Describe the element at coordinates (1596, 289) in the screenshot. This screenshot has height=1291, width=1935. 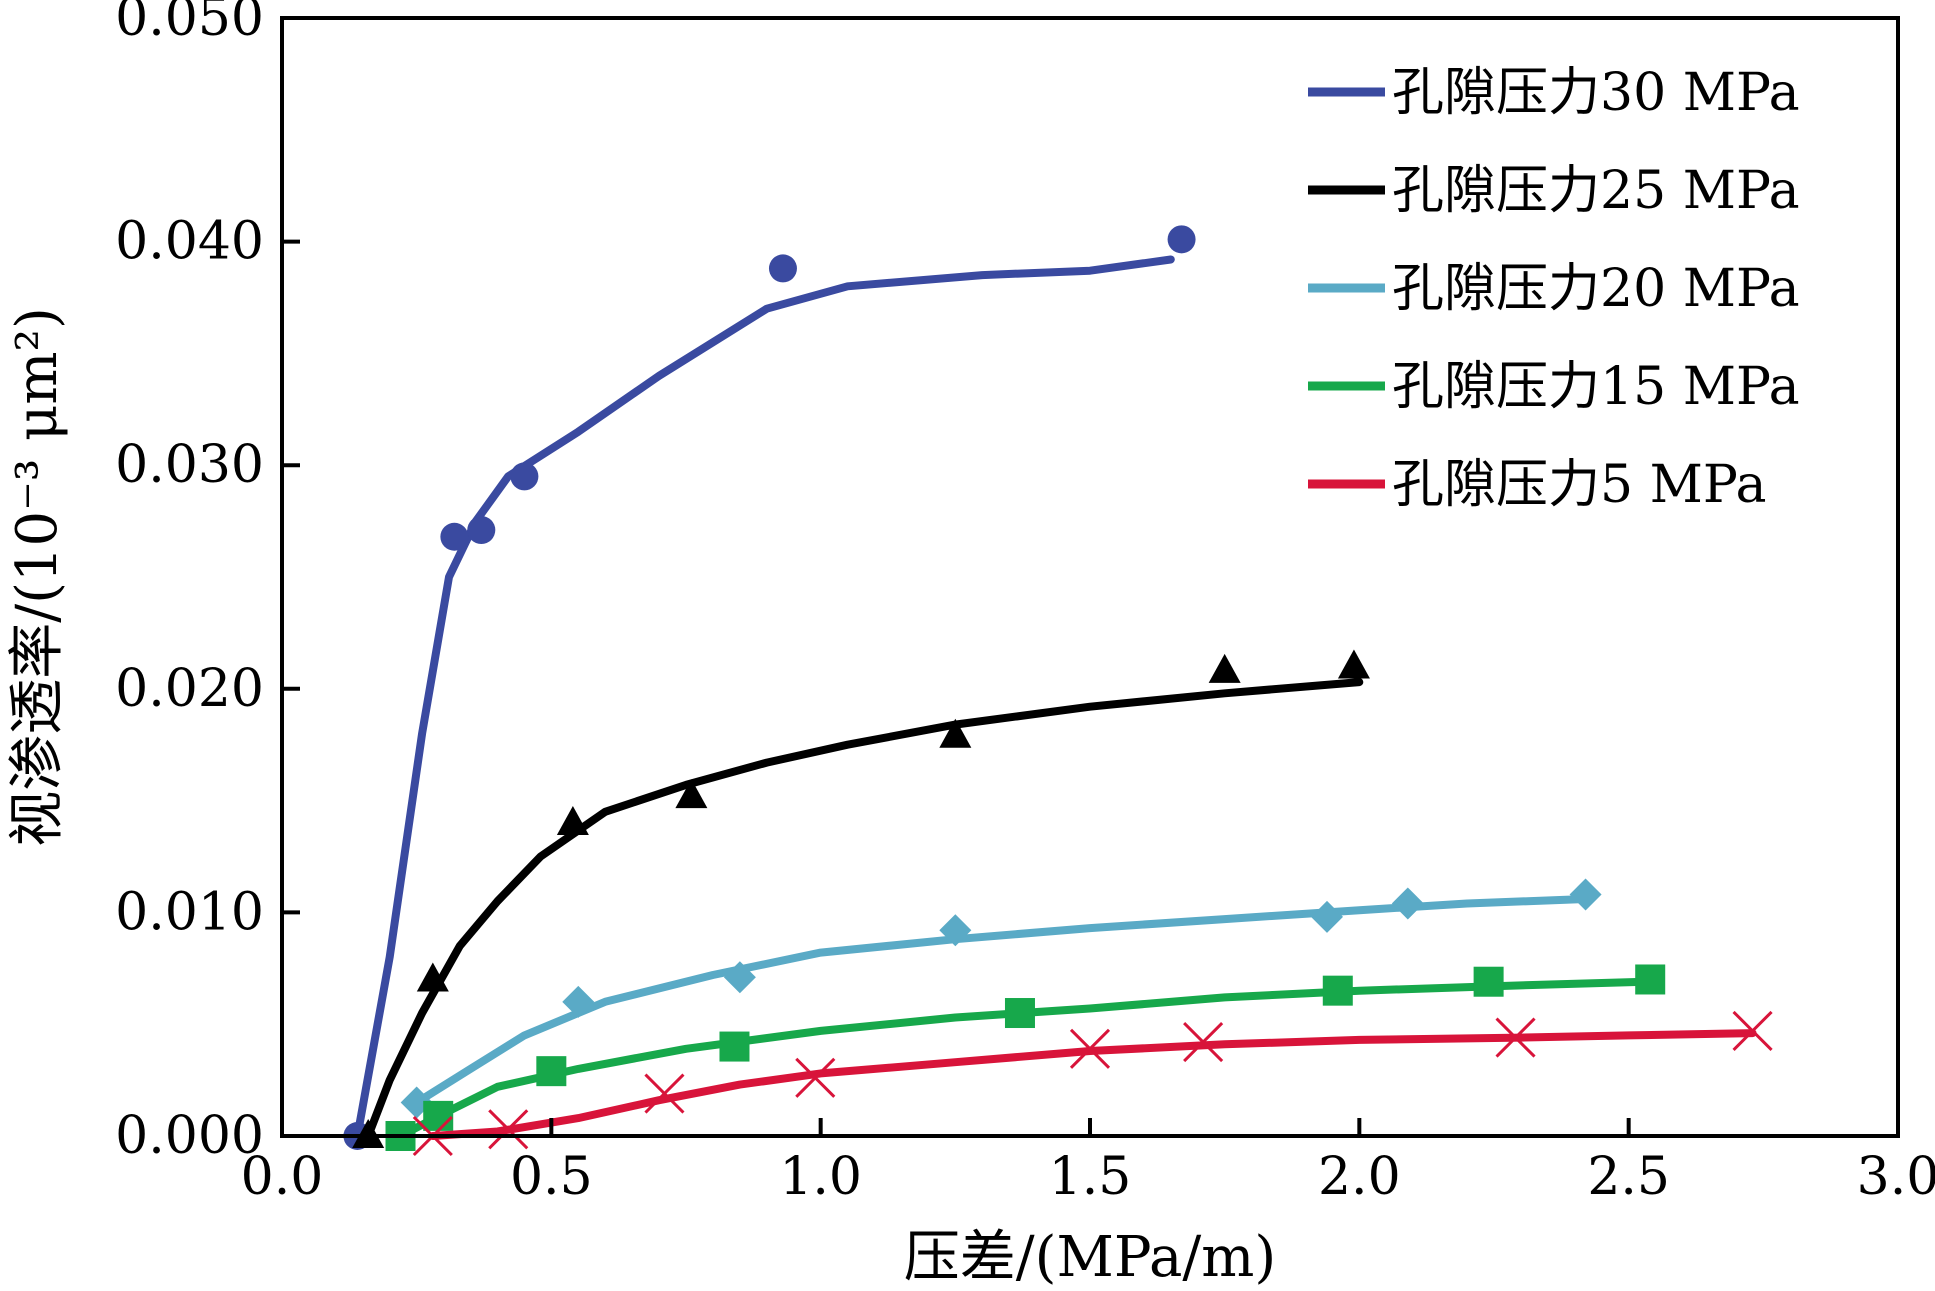
I see `legend-label: 孔隙压力20 MPa` at that location.